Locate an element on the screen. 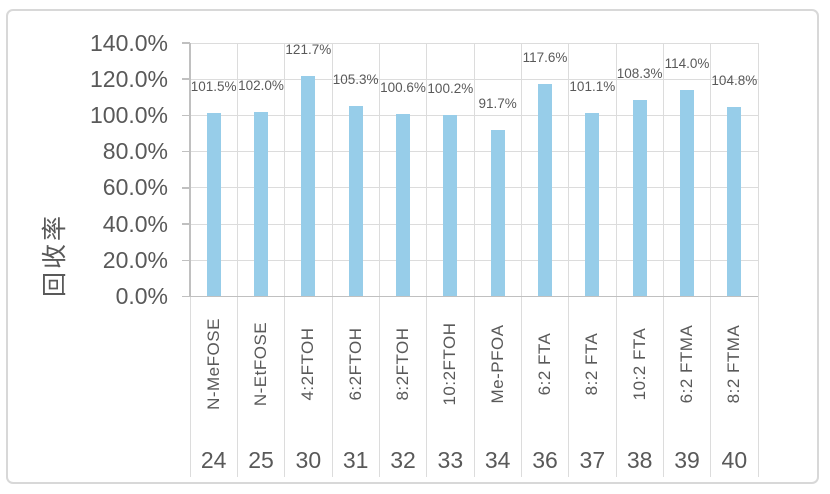 This screenshot has width=830, height=494. bar-value-label: 105.3% is located at coordinates (355, 79).